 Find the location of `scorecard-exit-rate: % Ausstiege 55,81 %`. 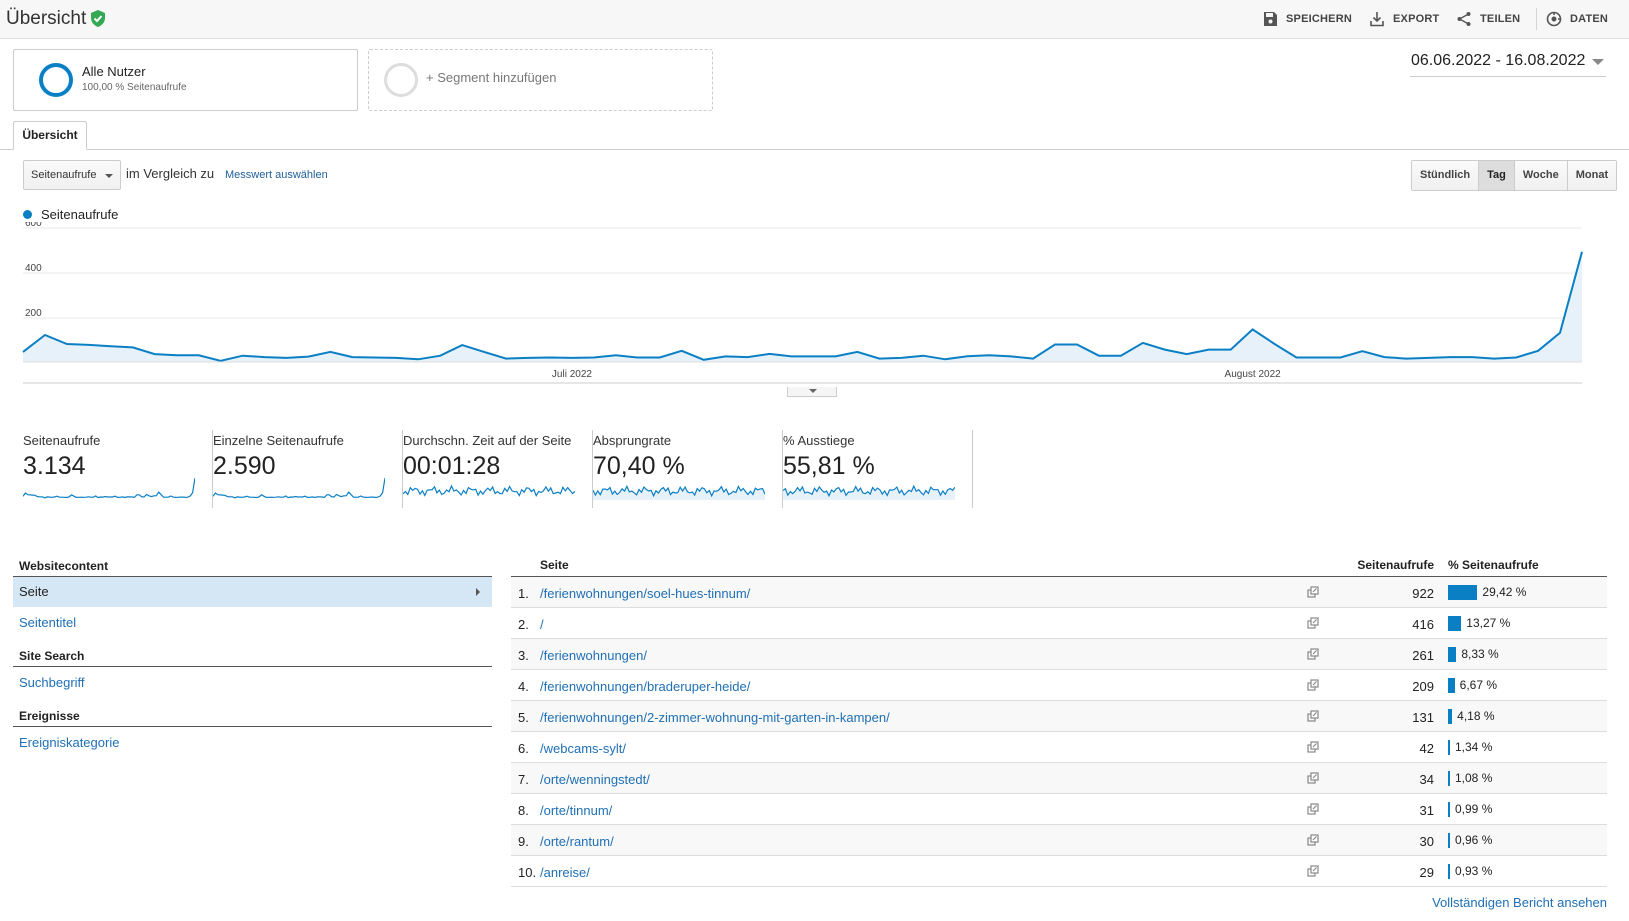

scorecard-exit-rate: % Ausstiege 55,81 % is located at coordinates (878, 469).